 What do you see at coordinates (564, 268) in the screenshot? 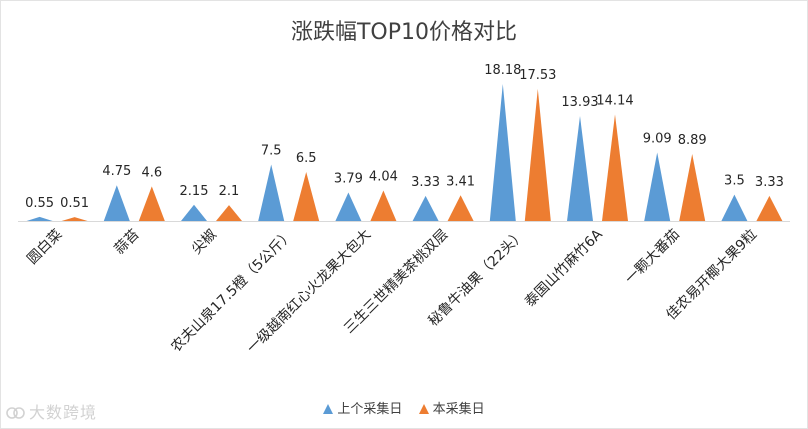
I see `x-tick-label-7: 泰国山竹麻竹6A` at bounding box center [564, 268].